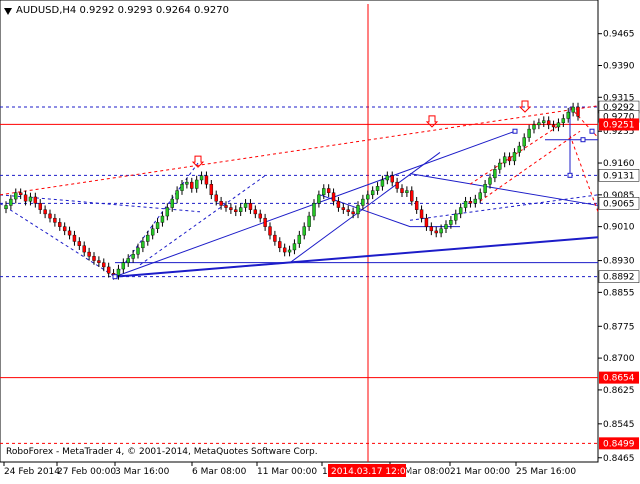  Describe the element at coordinates (619, 327) in the screenshot. I see `y-tick-label: 0.8775` at that location.